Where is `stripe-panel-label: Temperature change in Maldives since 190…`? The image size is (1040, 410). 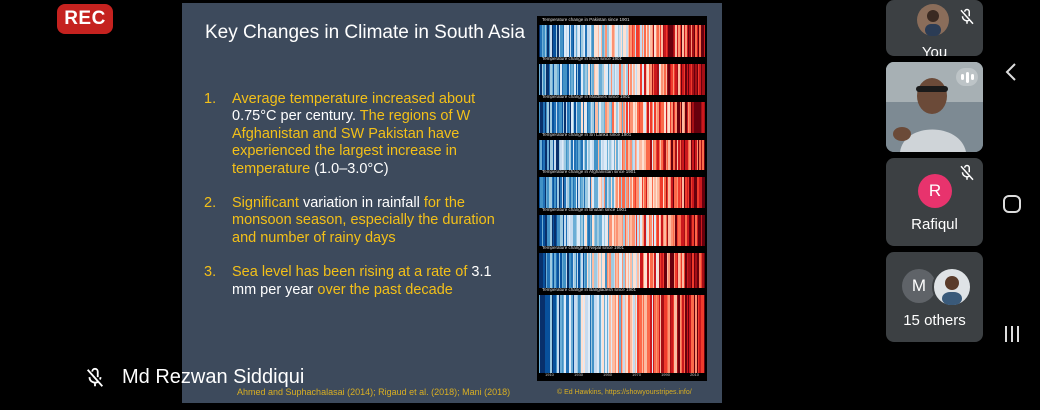 stripe-panel-label: Temperature change in Maldives since 190… is located at coordinates (586, 96).